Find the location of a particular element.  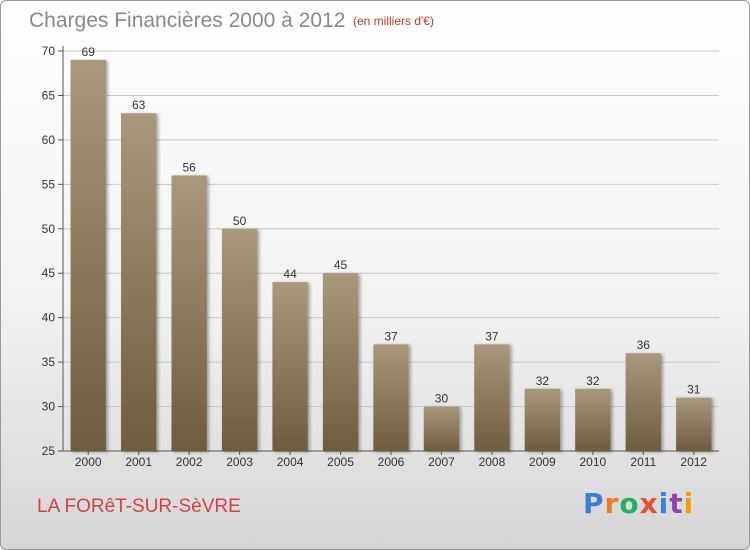

value-label-2002: 56 is located at coordinates (189, 167).